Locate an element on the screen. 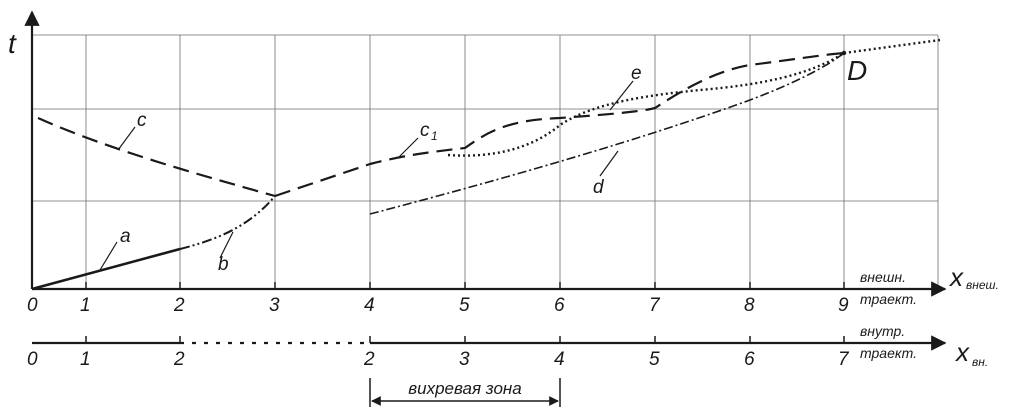 This screenshot has height=407, width=1009. inner-tick-3: 3 is located at coordinates (464, 359).